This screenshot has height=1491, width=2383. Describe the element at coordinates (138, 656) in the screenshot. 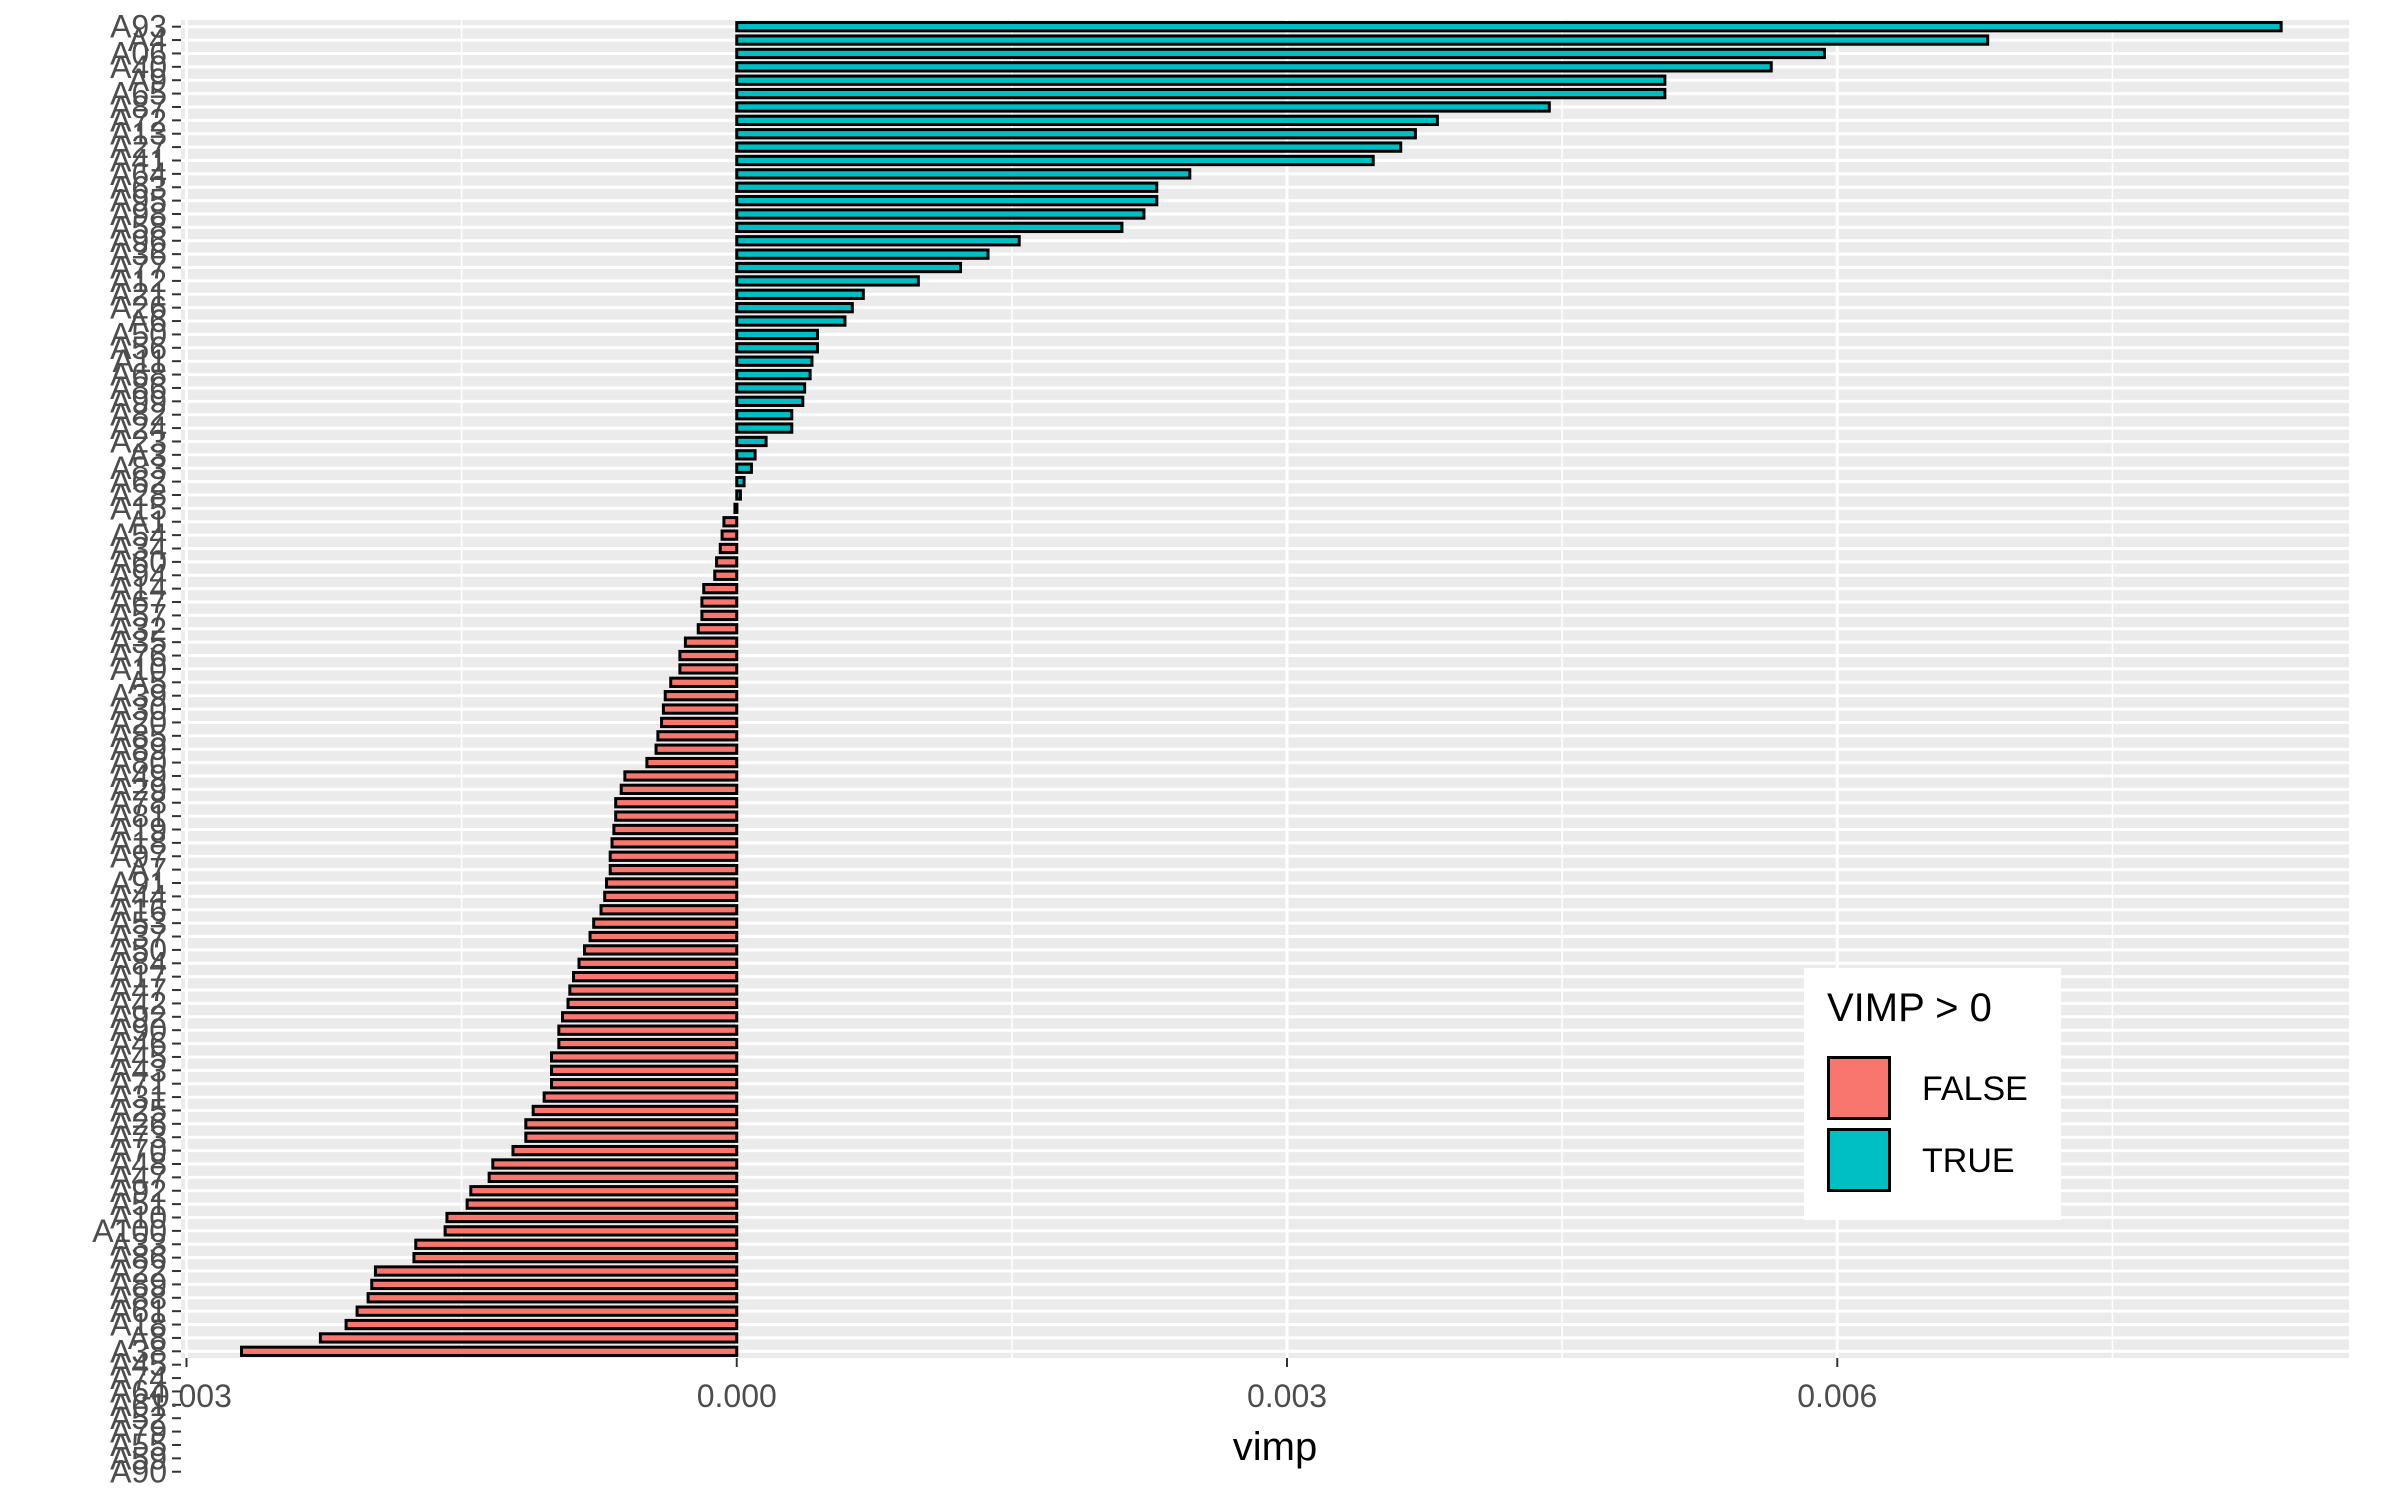

I see `y-tick-label: A76` at that location.